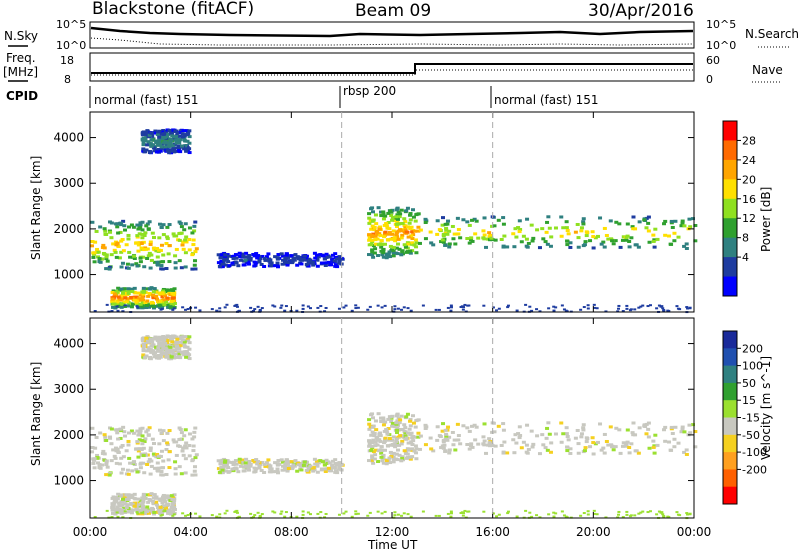 This screenshot has width=800, height=554. I want to click on colorbar-frame, so click(730, 208).